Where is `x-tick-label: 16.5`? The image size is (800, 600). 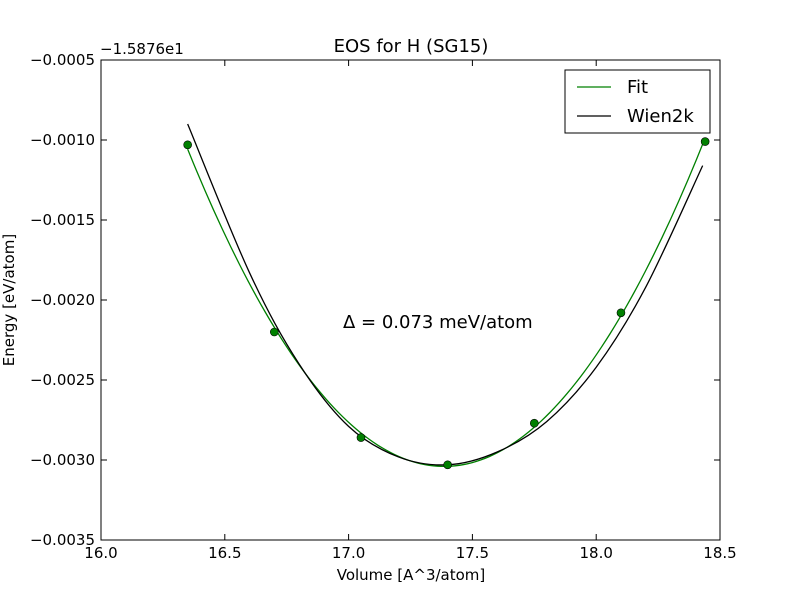 x-tick-label: 16.5 is located at coordinates (224, 553).